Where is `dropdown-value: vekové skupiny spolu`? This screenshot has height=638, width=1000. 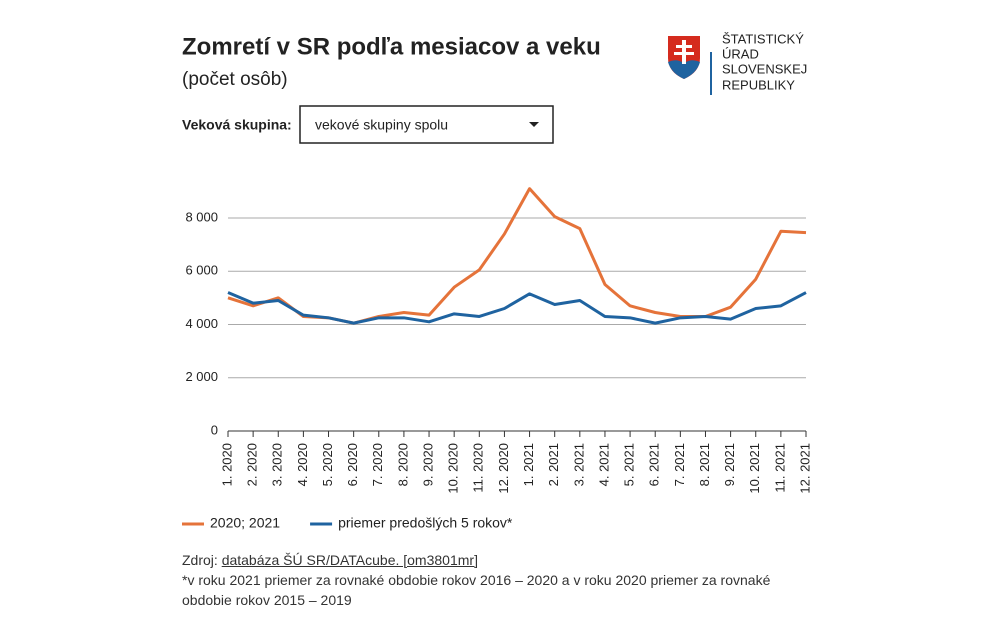 dropdown-value: vekové skupiny spolu is located at coordinates (381, 125).